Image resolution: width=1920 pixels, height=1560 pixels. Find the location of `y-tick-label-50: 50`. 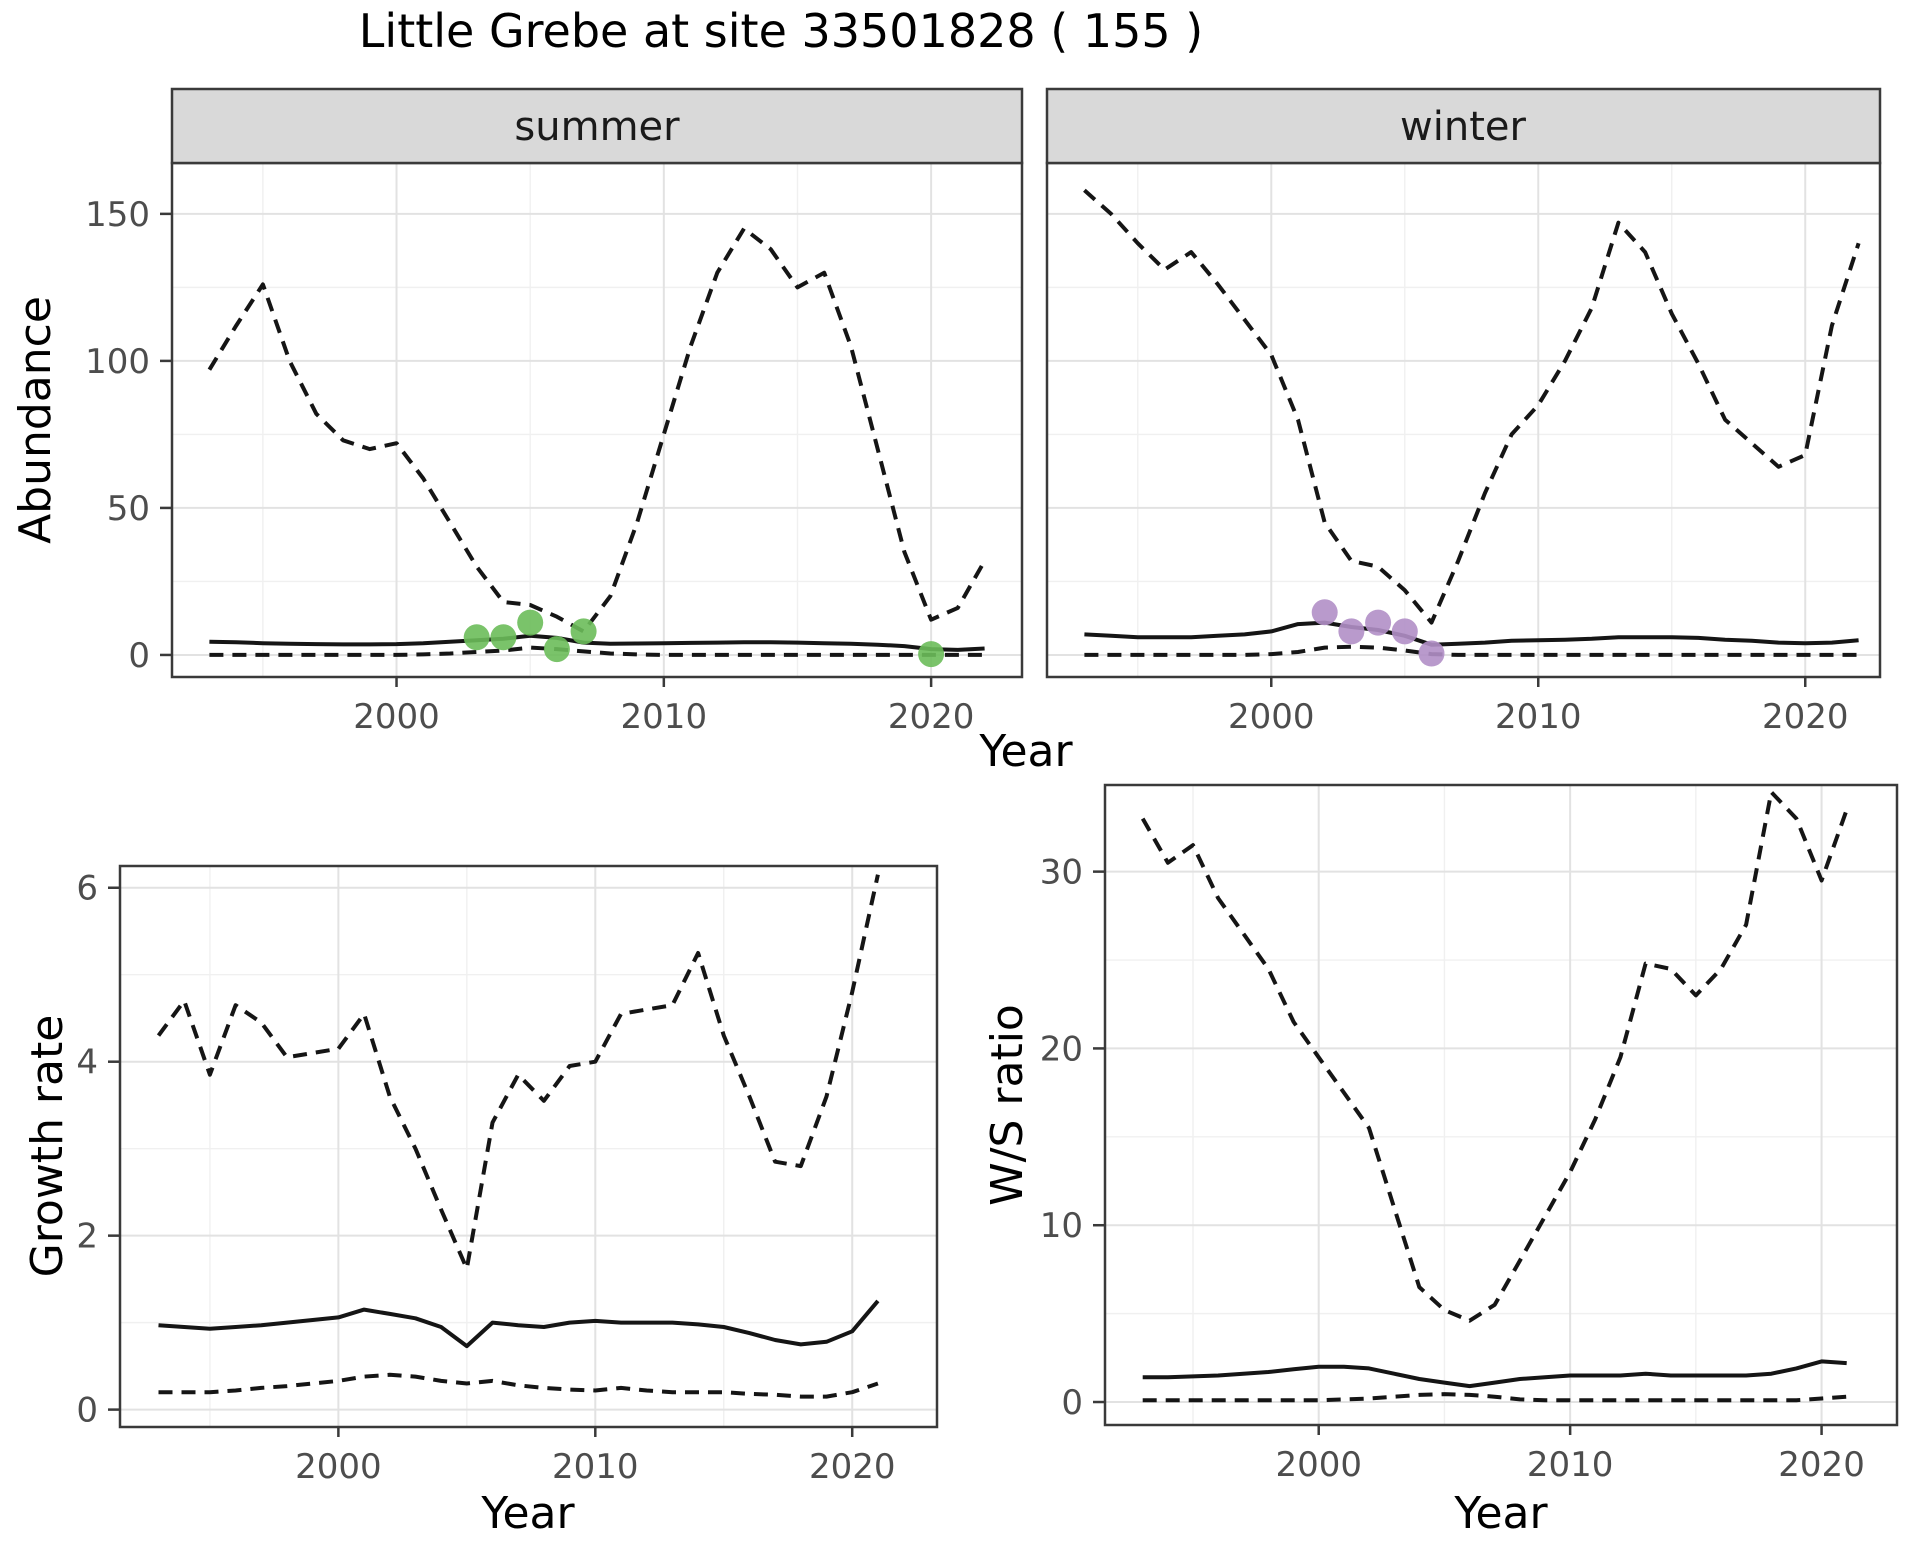

y-tick-label-50: 50 is located at coordinates (128, 509).